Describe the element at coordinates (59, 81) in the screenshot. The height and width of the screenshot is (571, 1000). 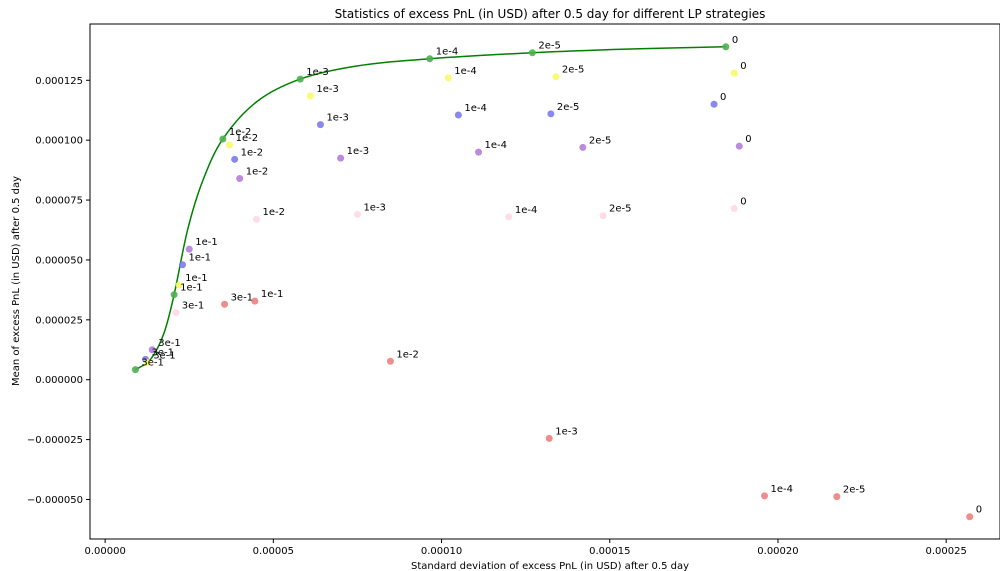
I see `y-tick-label: 0.000125` at that location.